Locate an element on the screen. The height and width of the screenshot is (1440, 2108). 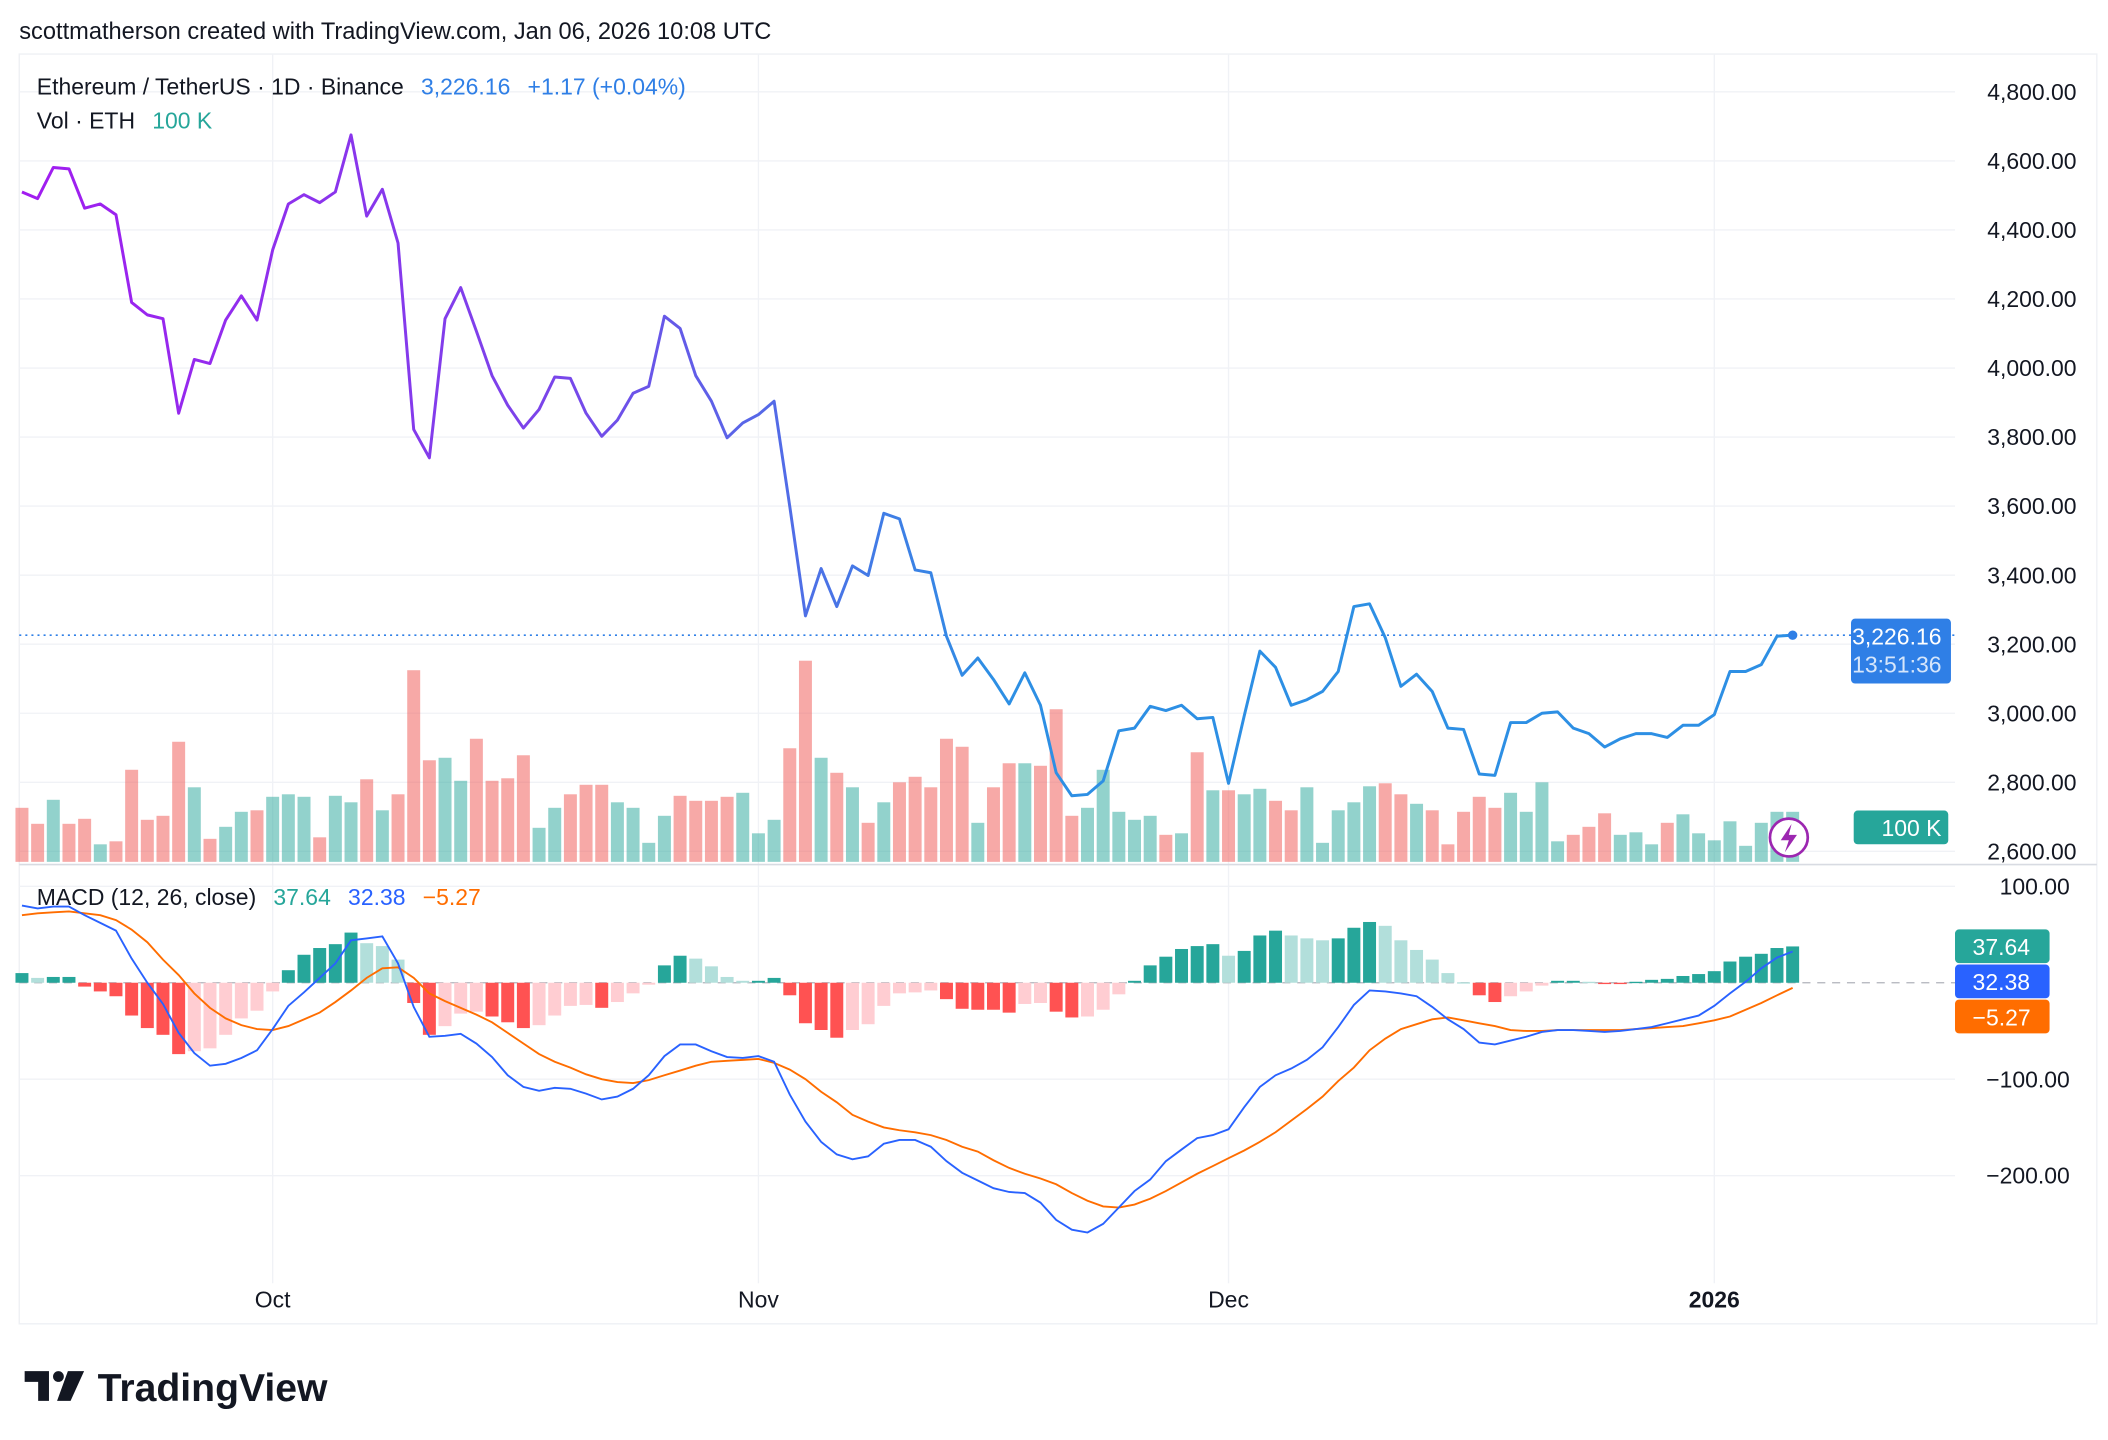
price-tick-label: 2,600.00 is located at coordinates (2031, 851).